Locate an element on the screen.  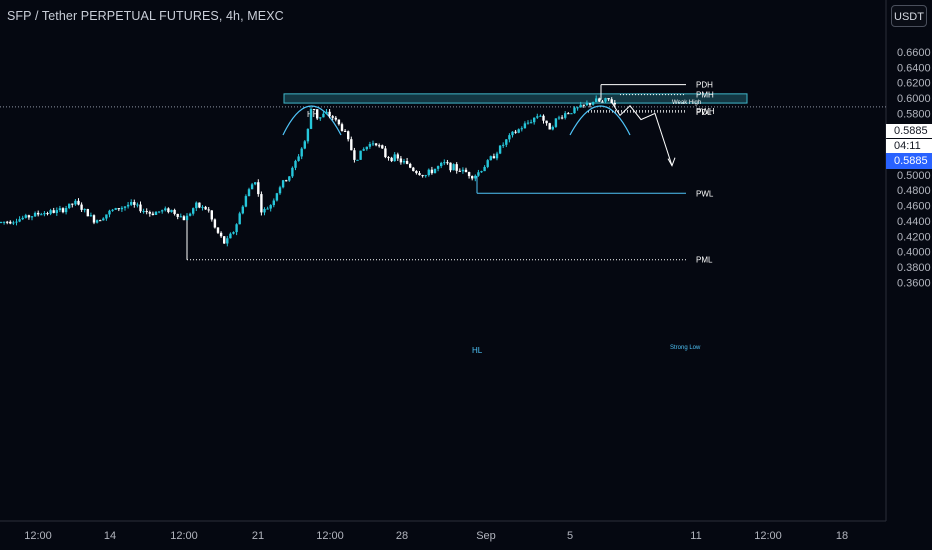
supply-zone is located at coordinates (515, 98).